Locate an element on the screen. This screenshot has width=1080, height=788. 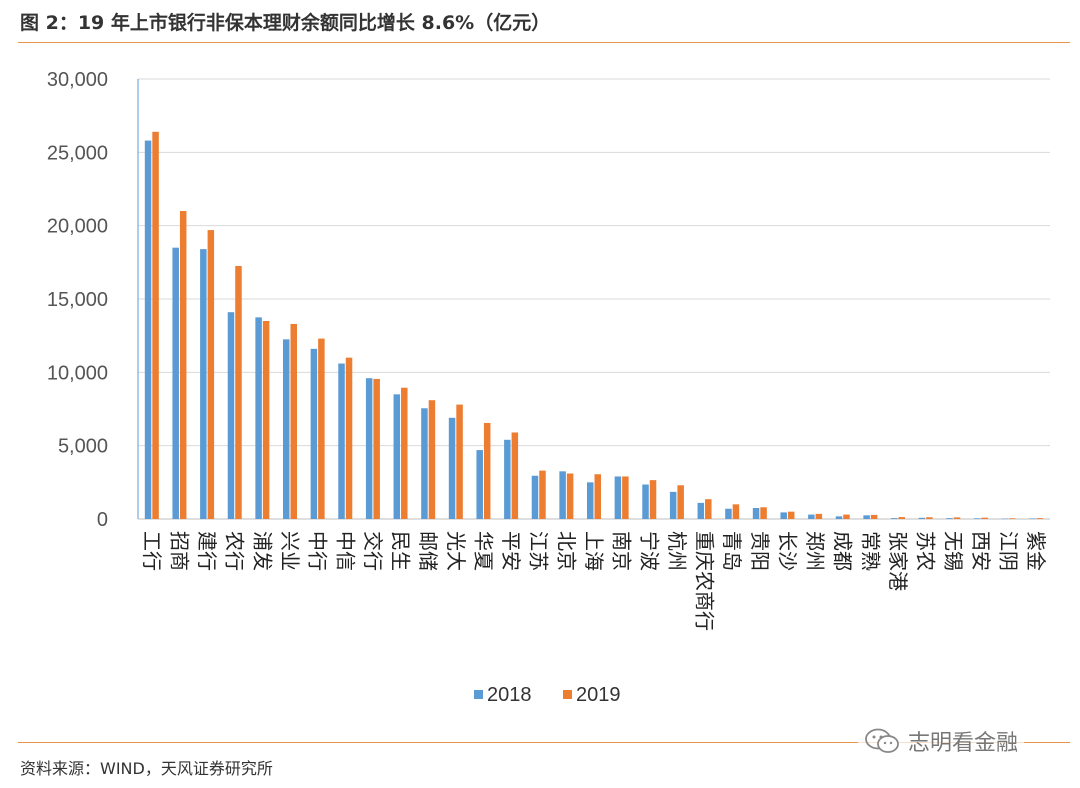
y-tick-label: 30,000 is located at coordinates (77, 80).